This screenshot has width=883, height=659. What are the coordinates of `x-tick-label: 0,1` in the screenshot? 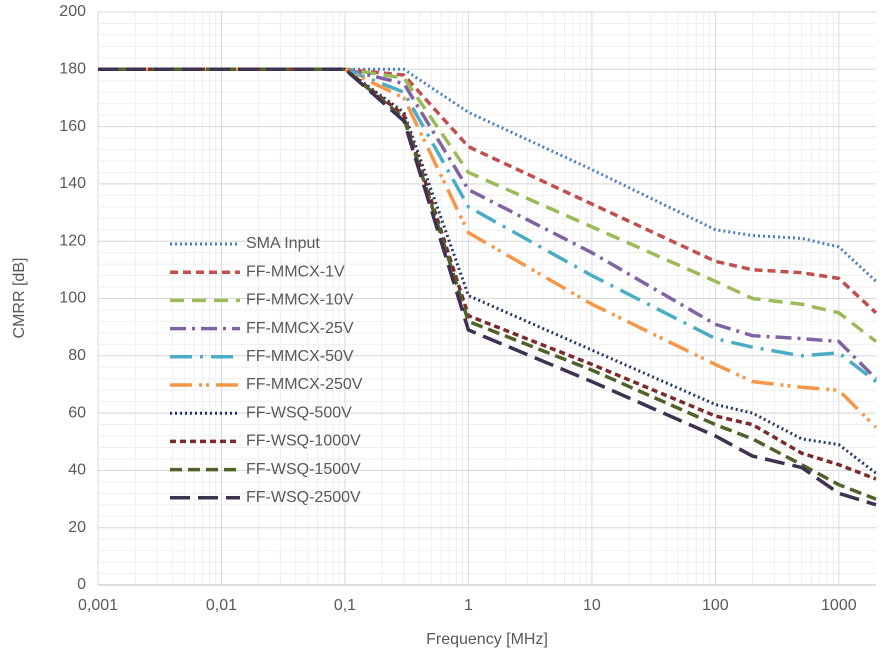 It's located at (345, 605).